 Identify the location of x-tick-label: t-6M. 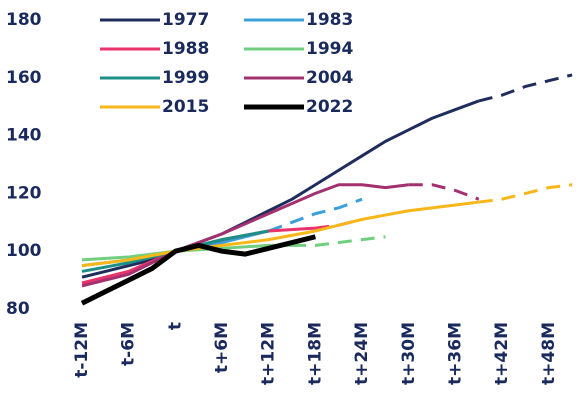
(129, 344).